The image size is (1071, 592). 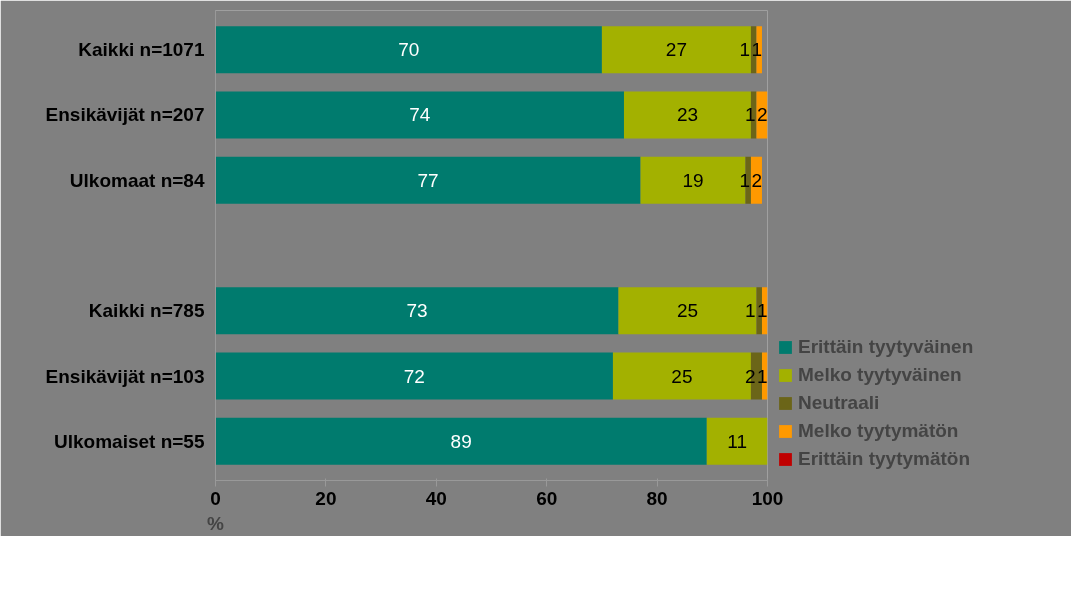 I want to click on x-tick-label: 20, so click(x=326, y=498).